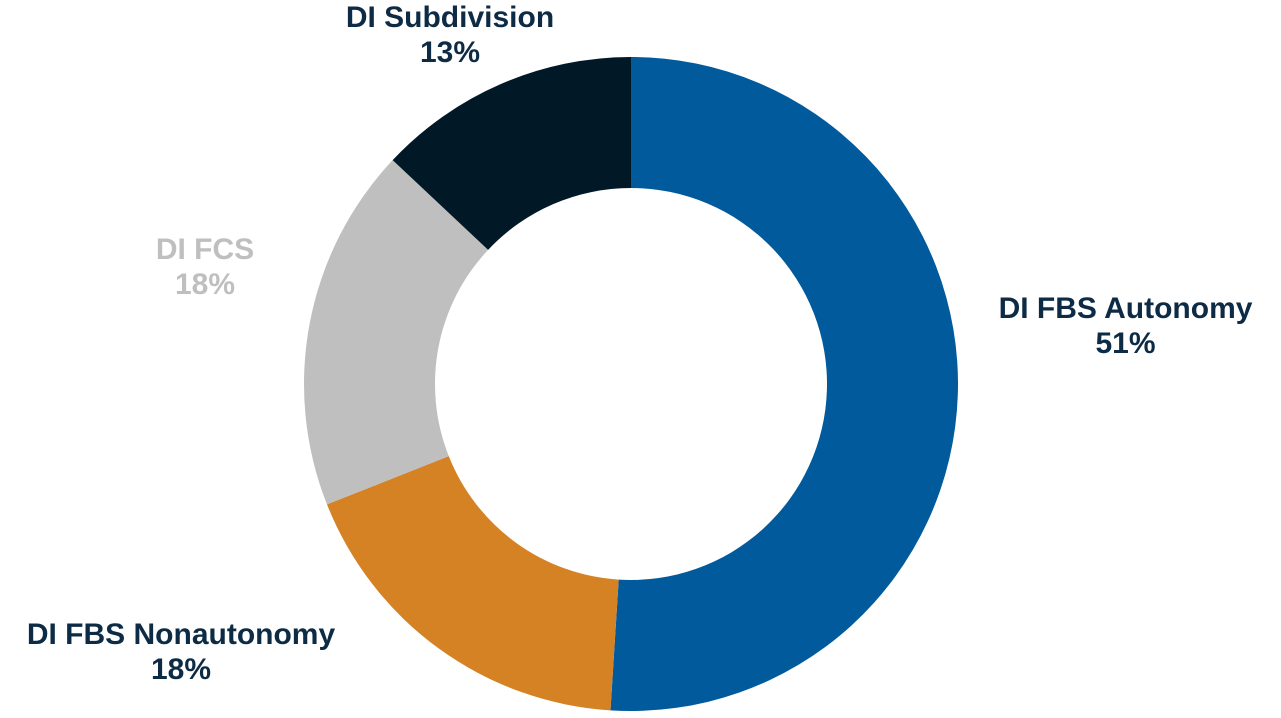 The height and width of the screenshot is (718, 1281). I want to click on slice-label-di-fcs: DI FCS 18%, so click(205, 267).